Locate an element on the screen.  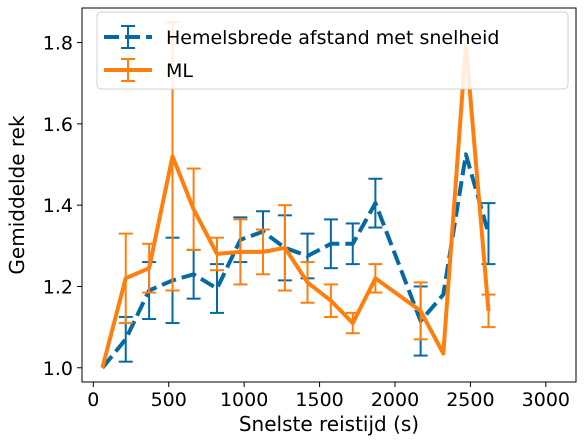
x-tick-label: 3000 is located at coordinates (546, 400).